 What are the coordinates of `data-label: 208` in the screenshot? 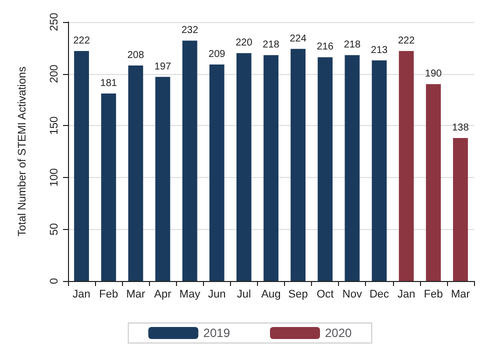 It's located at (135, 56).